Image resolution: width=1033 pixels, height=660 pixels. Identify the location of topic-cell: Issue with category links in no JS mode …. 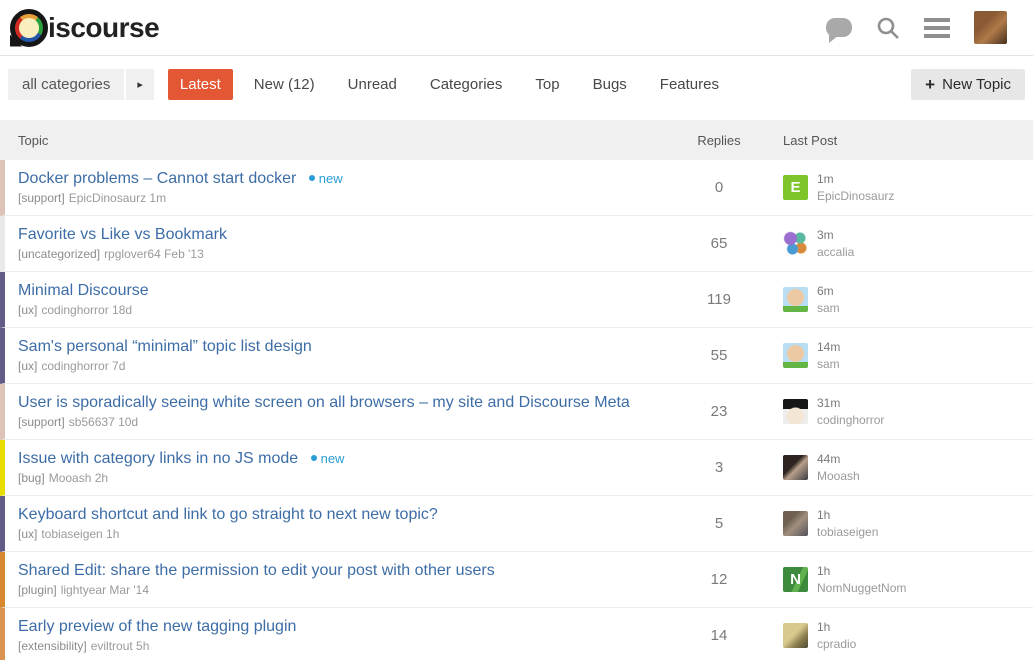
(332, 467).